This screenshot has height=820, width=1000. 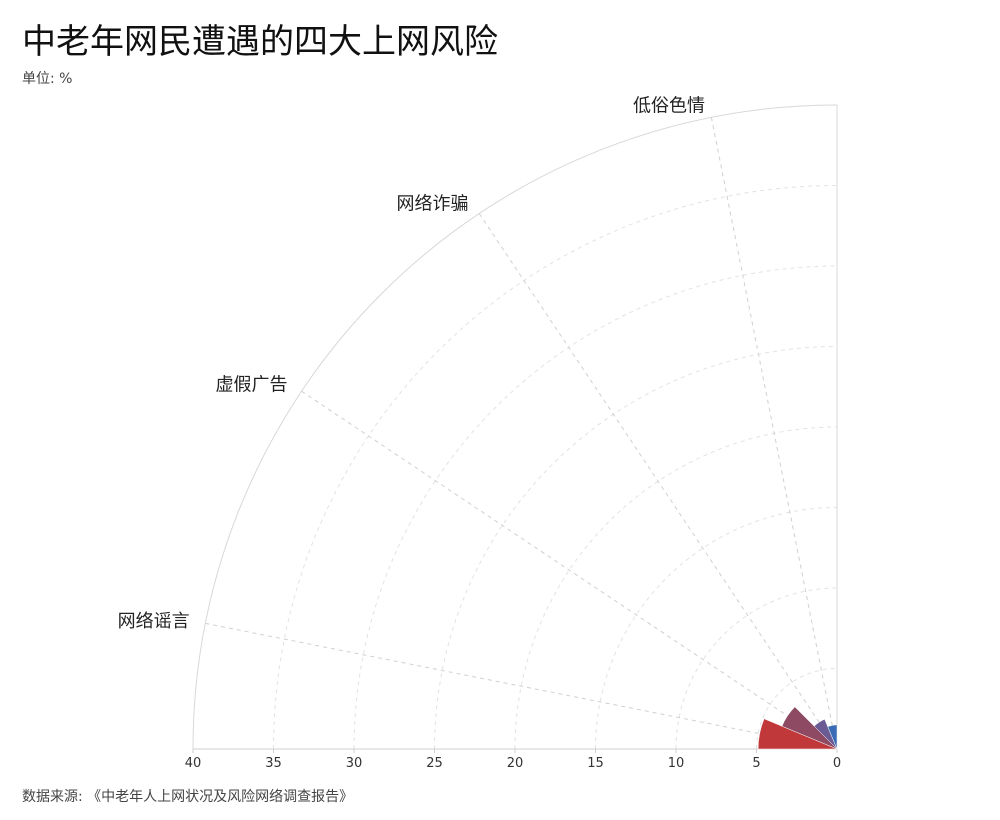 I want to click on unit-label: 单位: %, so click(x=47, y=79).